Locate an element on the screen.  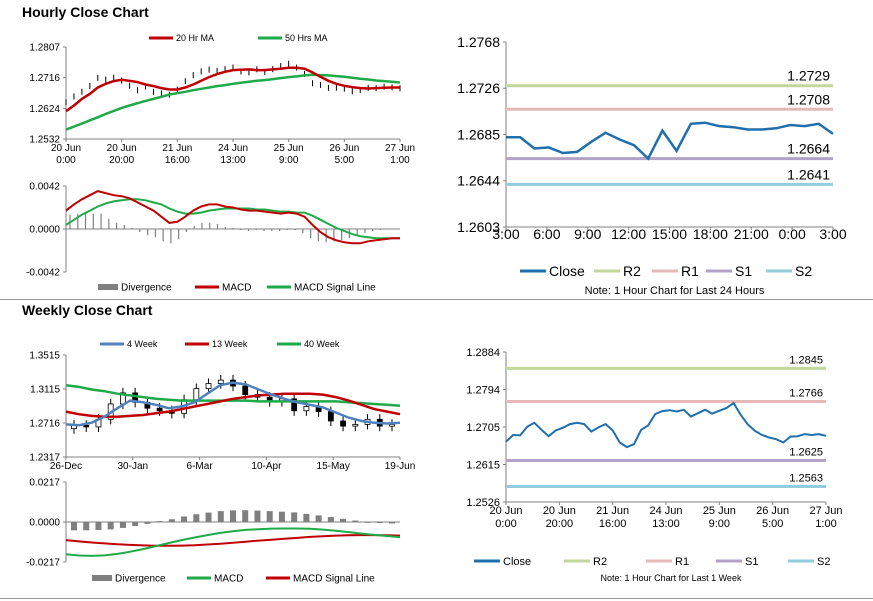
hourly-levels-close-line is located at coordinates (670, 141).